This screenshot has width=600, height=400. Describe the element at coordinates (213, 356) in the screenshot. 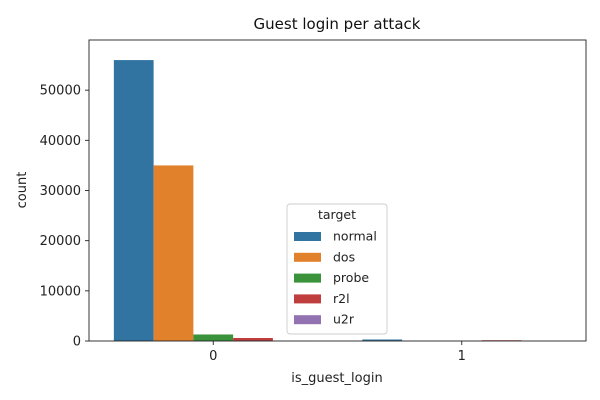

I see `x-tick-label: 0` at that location.